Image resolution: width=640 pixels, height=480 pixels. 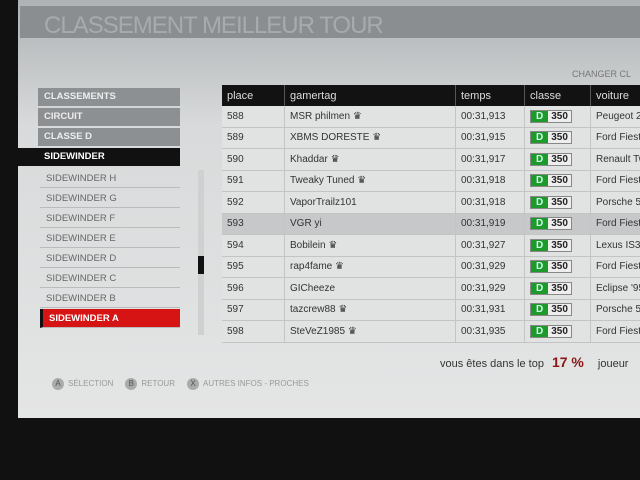 What do you see at coordinates (490, 310) in the screenshot?
I see `time: 00:31,931` at bounding box center [490, 310].